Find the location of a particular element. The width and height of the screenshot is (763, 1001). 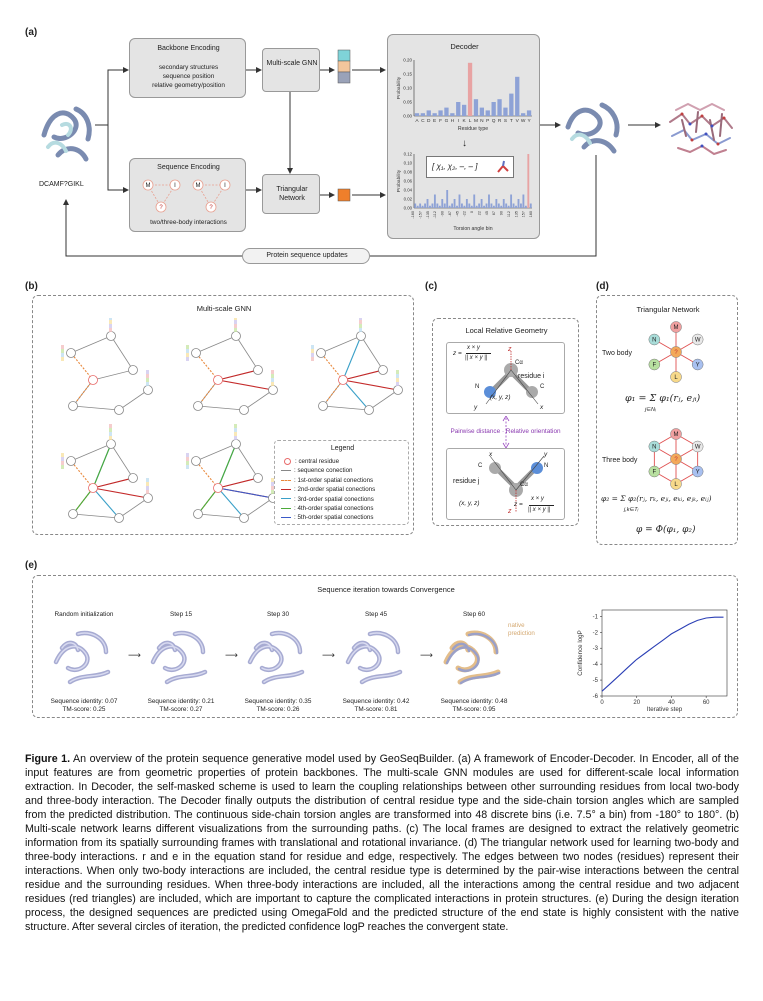

conv-xtick: 0 is located at coordinates (602, 703).